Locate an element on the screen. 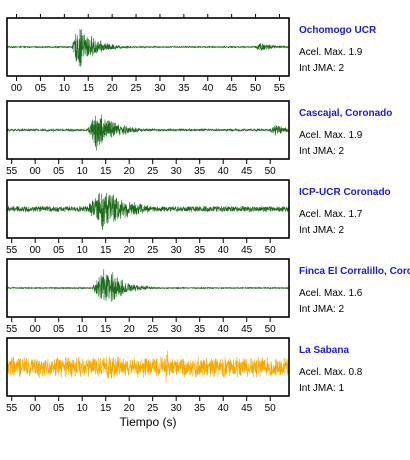 The width and height of the screenshot is (410, 460). acel-max-label: Acel. Max. 0.8 is located at coordinates (331, 372).